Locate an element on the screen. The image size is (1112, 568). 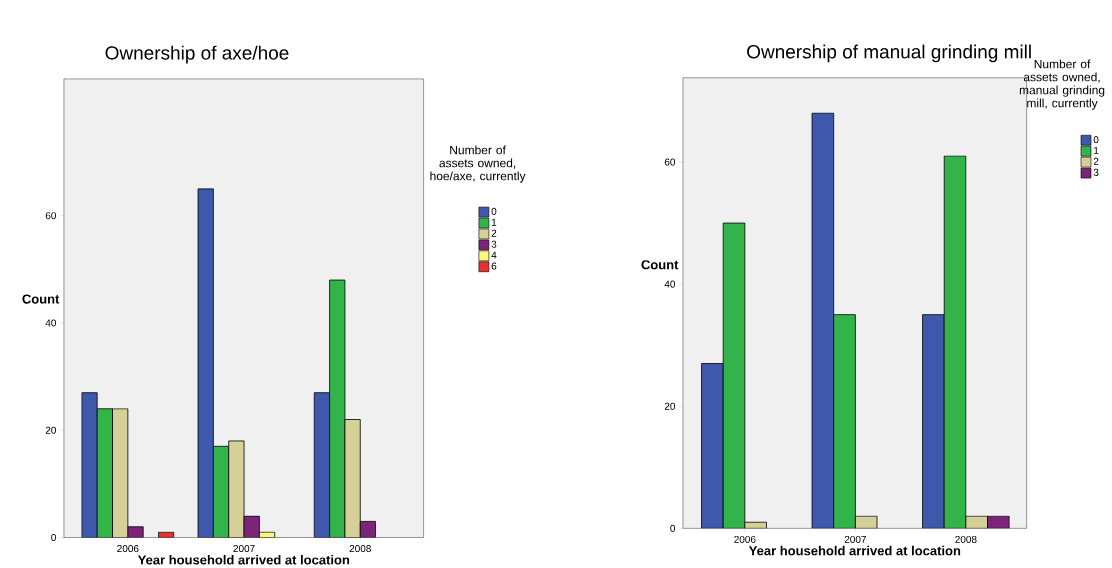
legend-title: Number of assets owned, hoe/axe, currently is located at coordinates (478, 164).